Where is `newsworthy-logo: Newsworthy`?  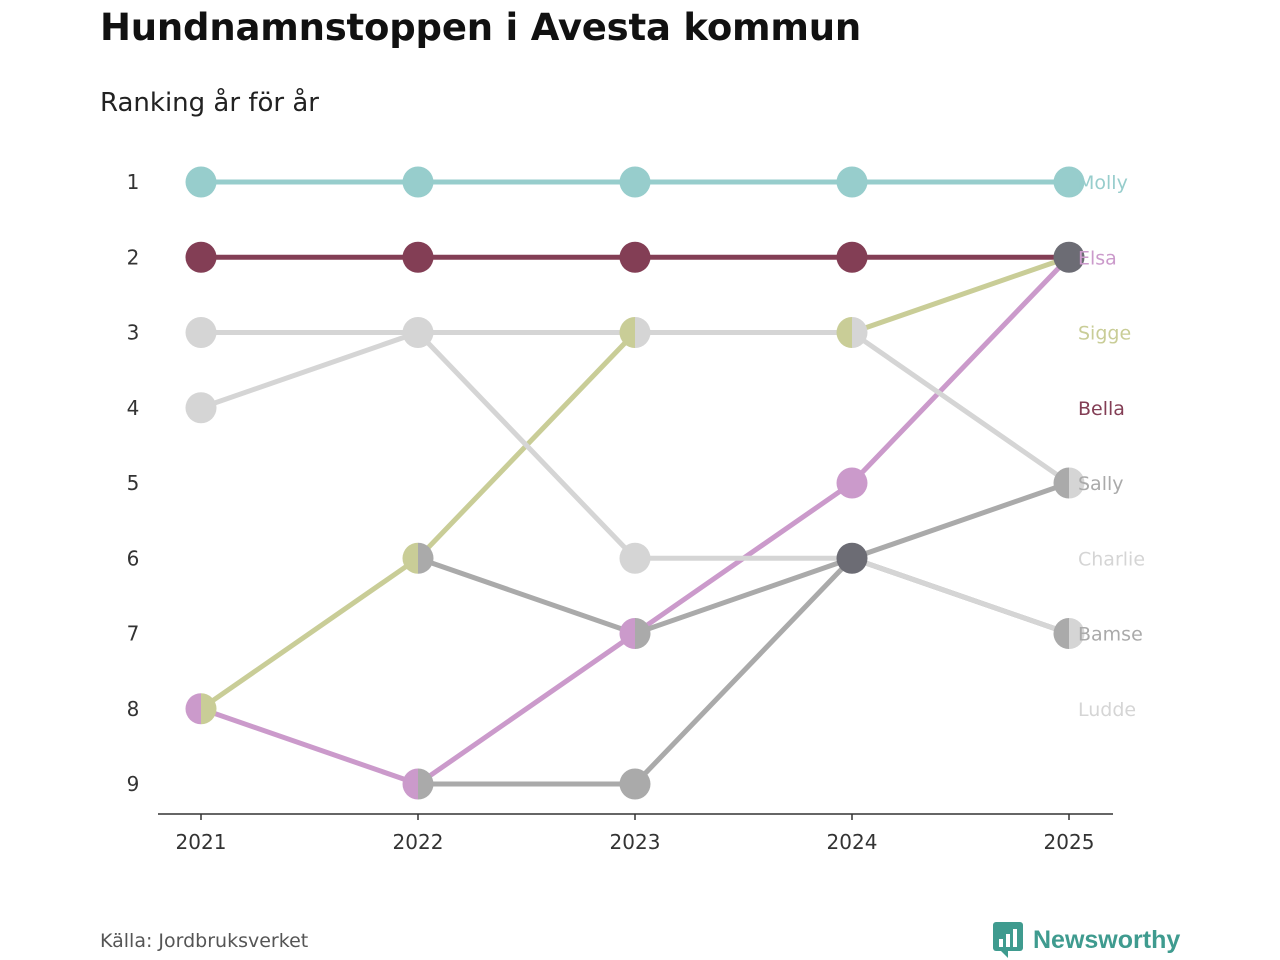
newsworthy-logo: Newsworthy is located at coordinates (1086, 940).